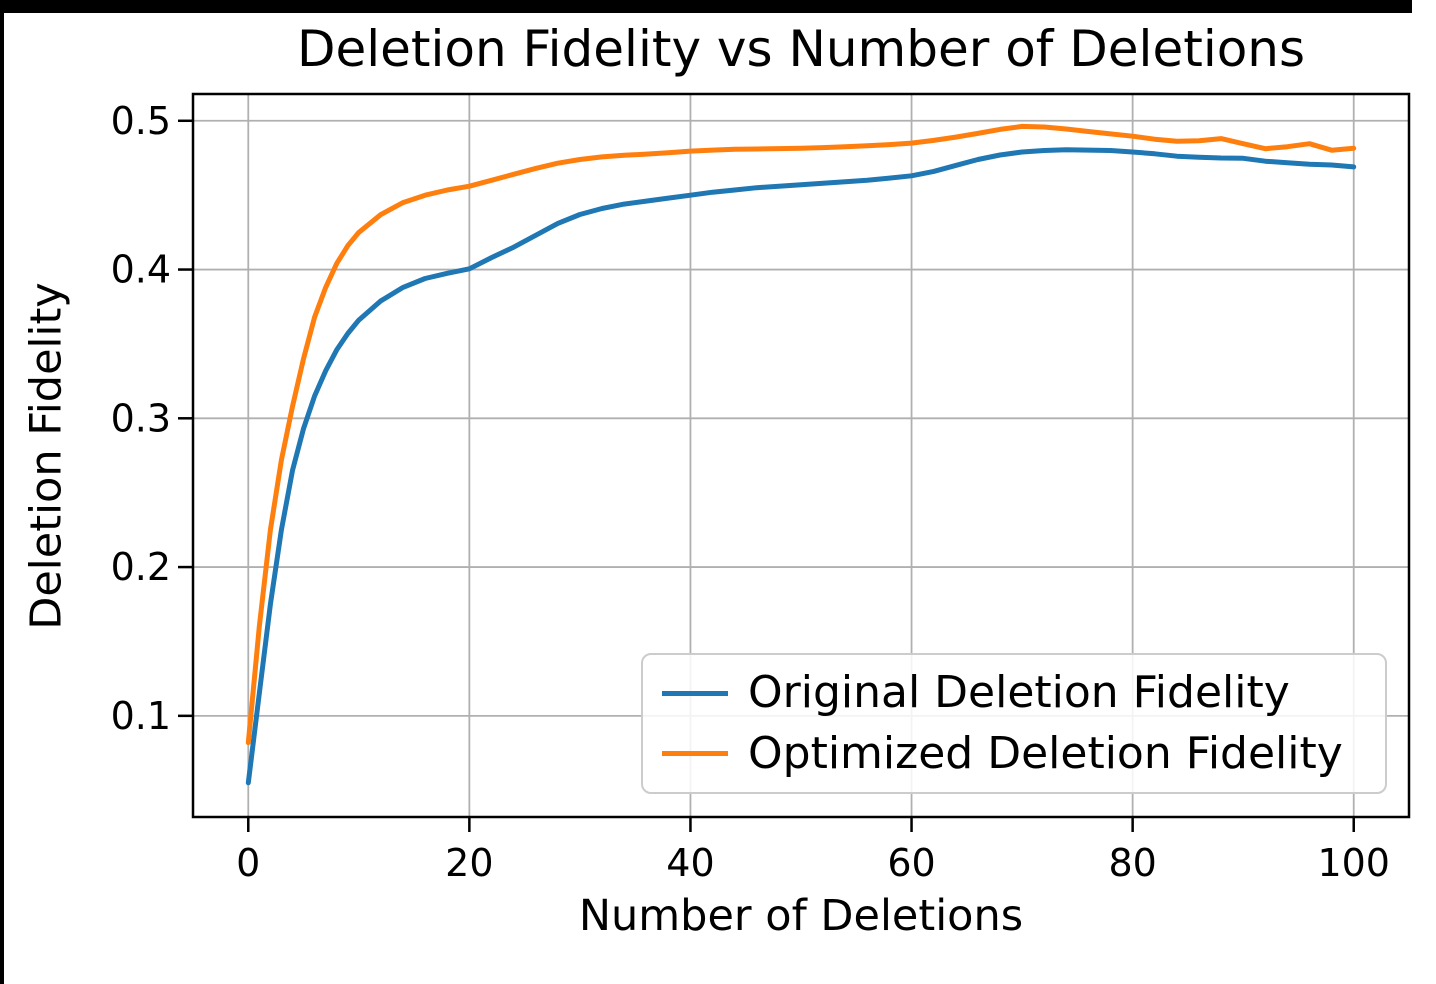  I want to click on legend-label-optimized: Optimized Deletion Fidelity, so click(1045, 753).